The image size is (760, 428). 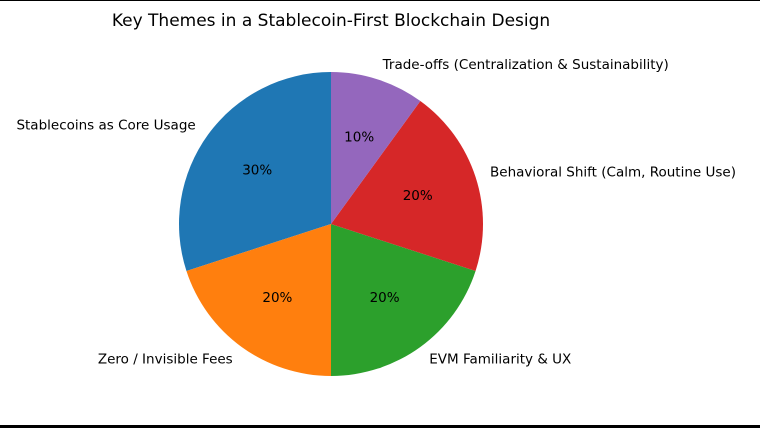 What do you see at coordinates (403, 300) in the screenshot?
I see `pie-slice-evm-familiarity-ux` at bounding box center [403, 300].